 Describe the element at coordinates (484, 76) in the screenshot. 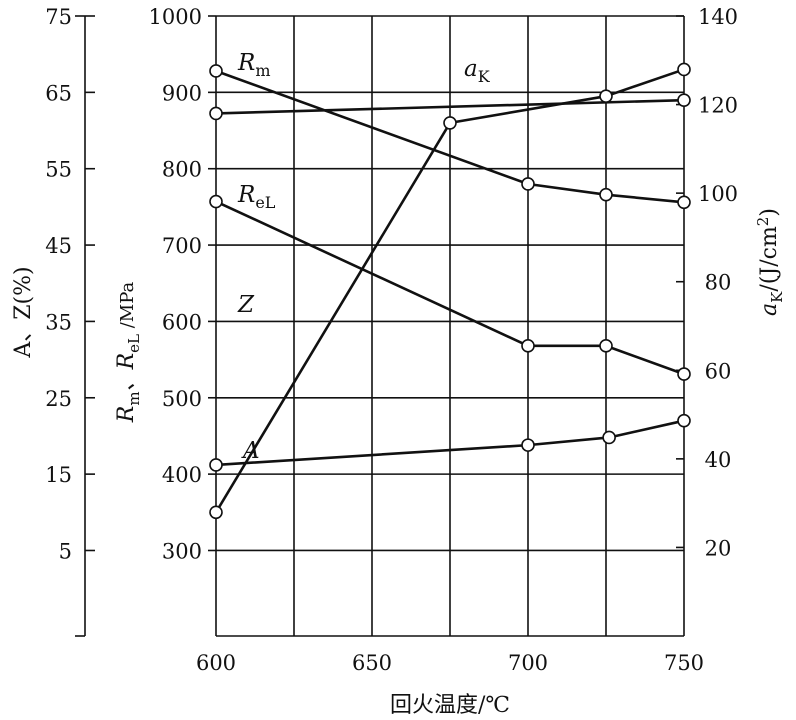

I see `series-label-ak-sub: K` at that location.